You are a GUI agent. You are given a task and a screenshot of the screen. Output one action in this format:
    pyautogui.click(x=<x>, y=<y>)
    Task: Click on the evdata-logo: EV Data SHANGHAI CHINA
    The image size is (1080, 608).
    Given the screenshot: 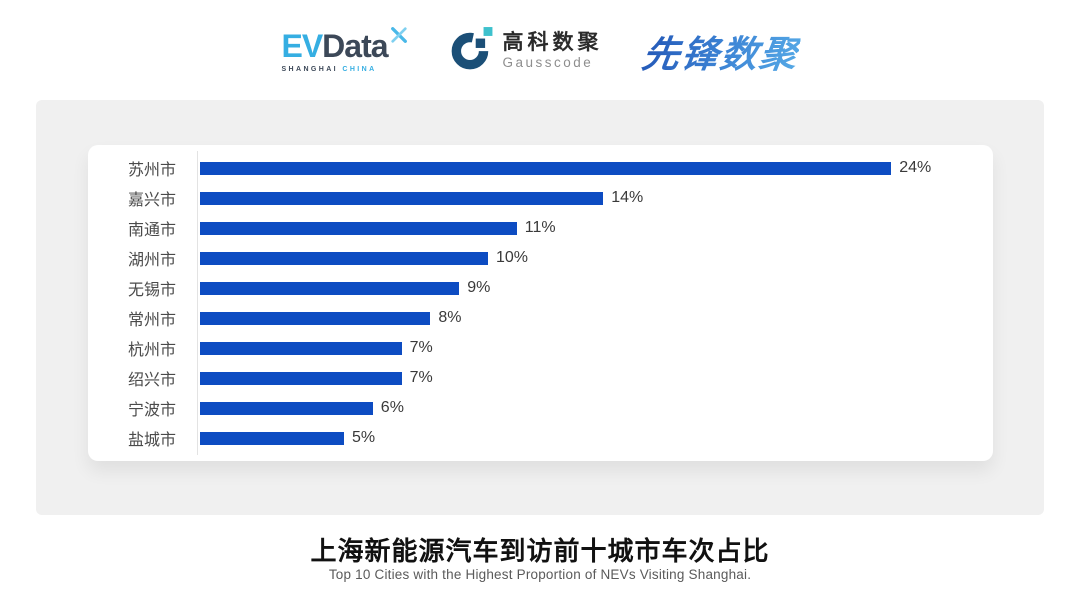 What is the action you would take?
    pyautogui.click(x=344, y=49)
    